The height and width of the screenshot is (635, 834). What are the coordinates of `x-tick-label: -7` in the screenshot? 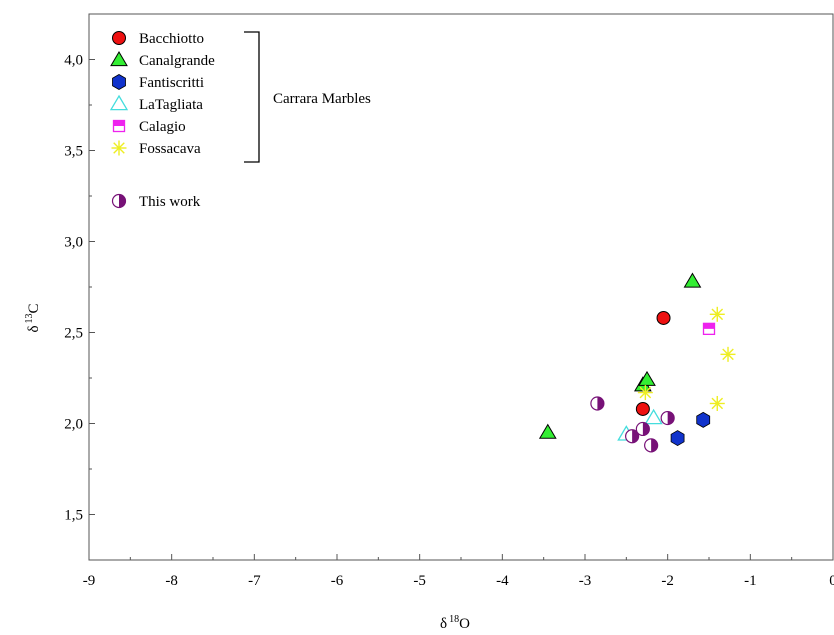 It's located at (254, 581).